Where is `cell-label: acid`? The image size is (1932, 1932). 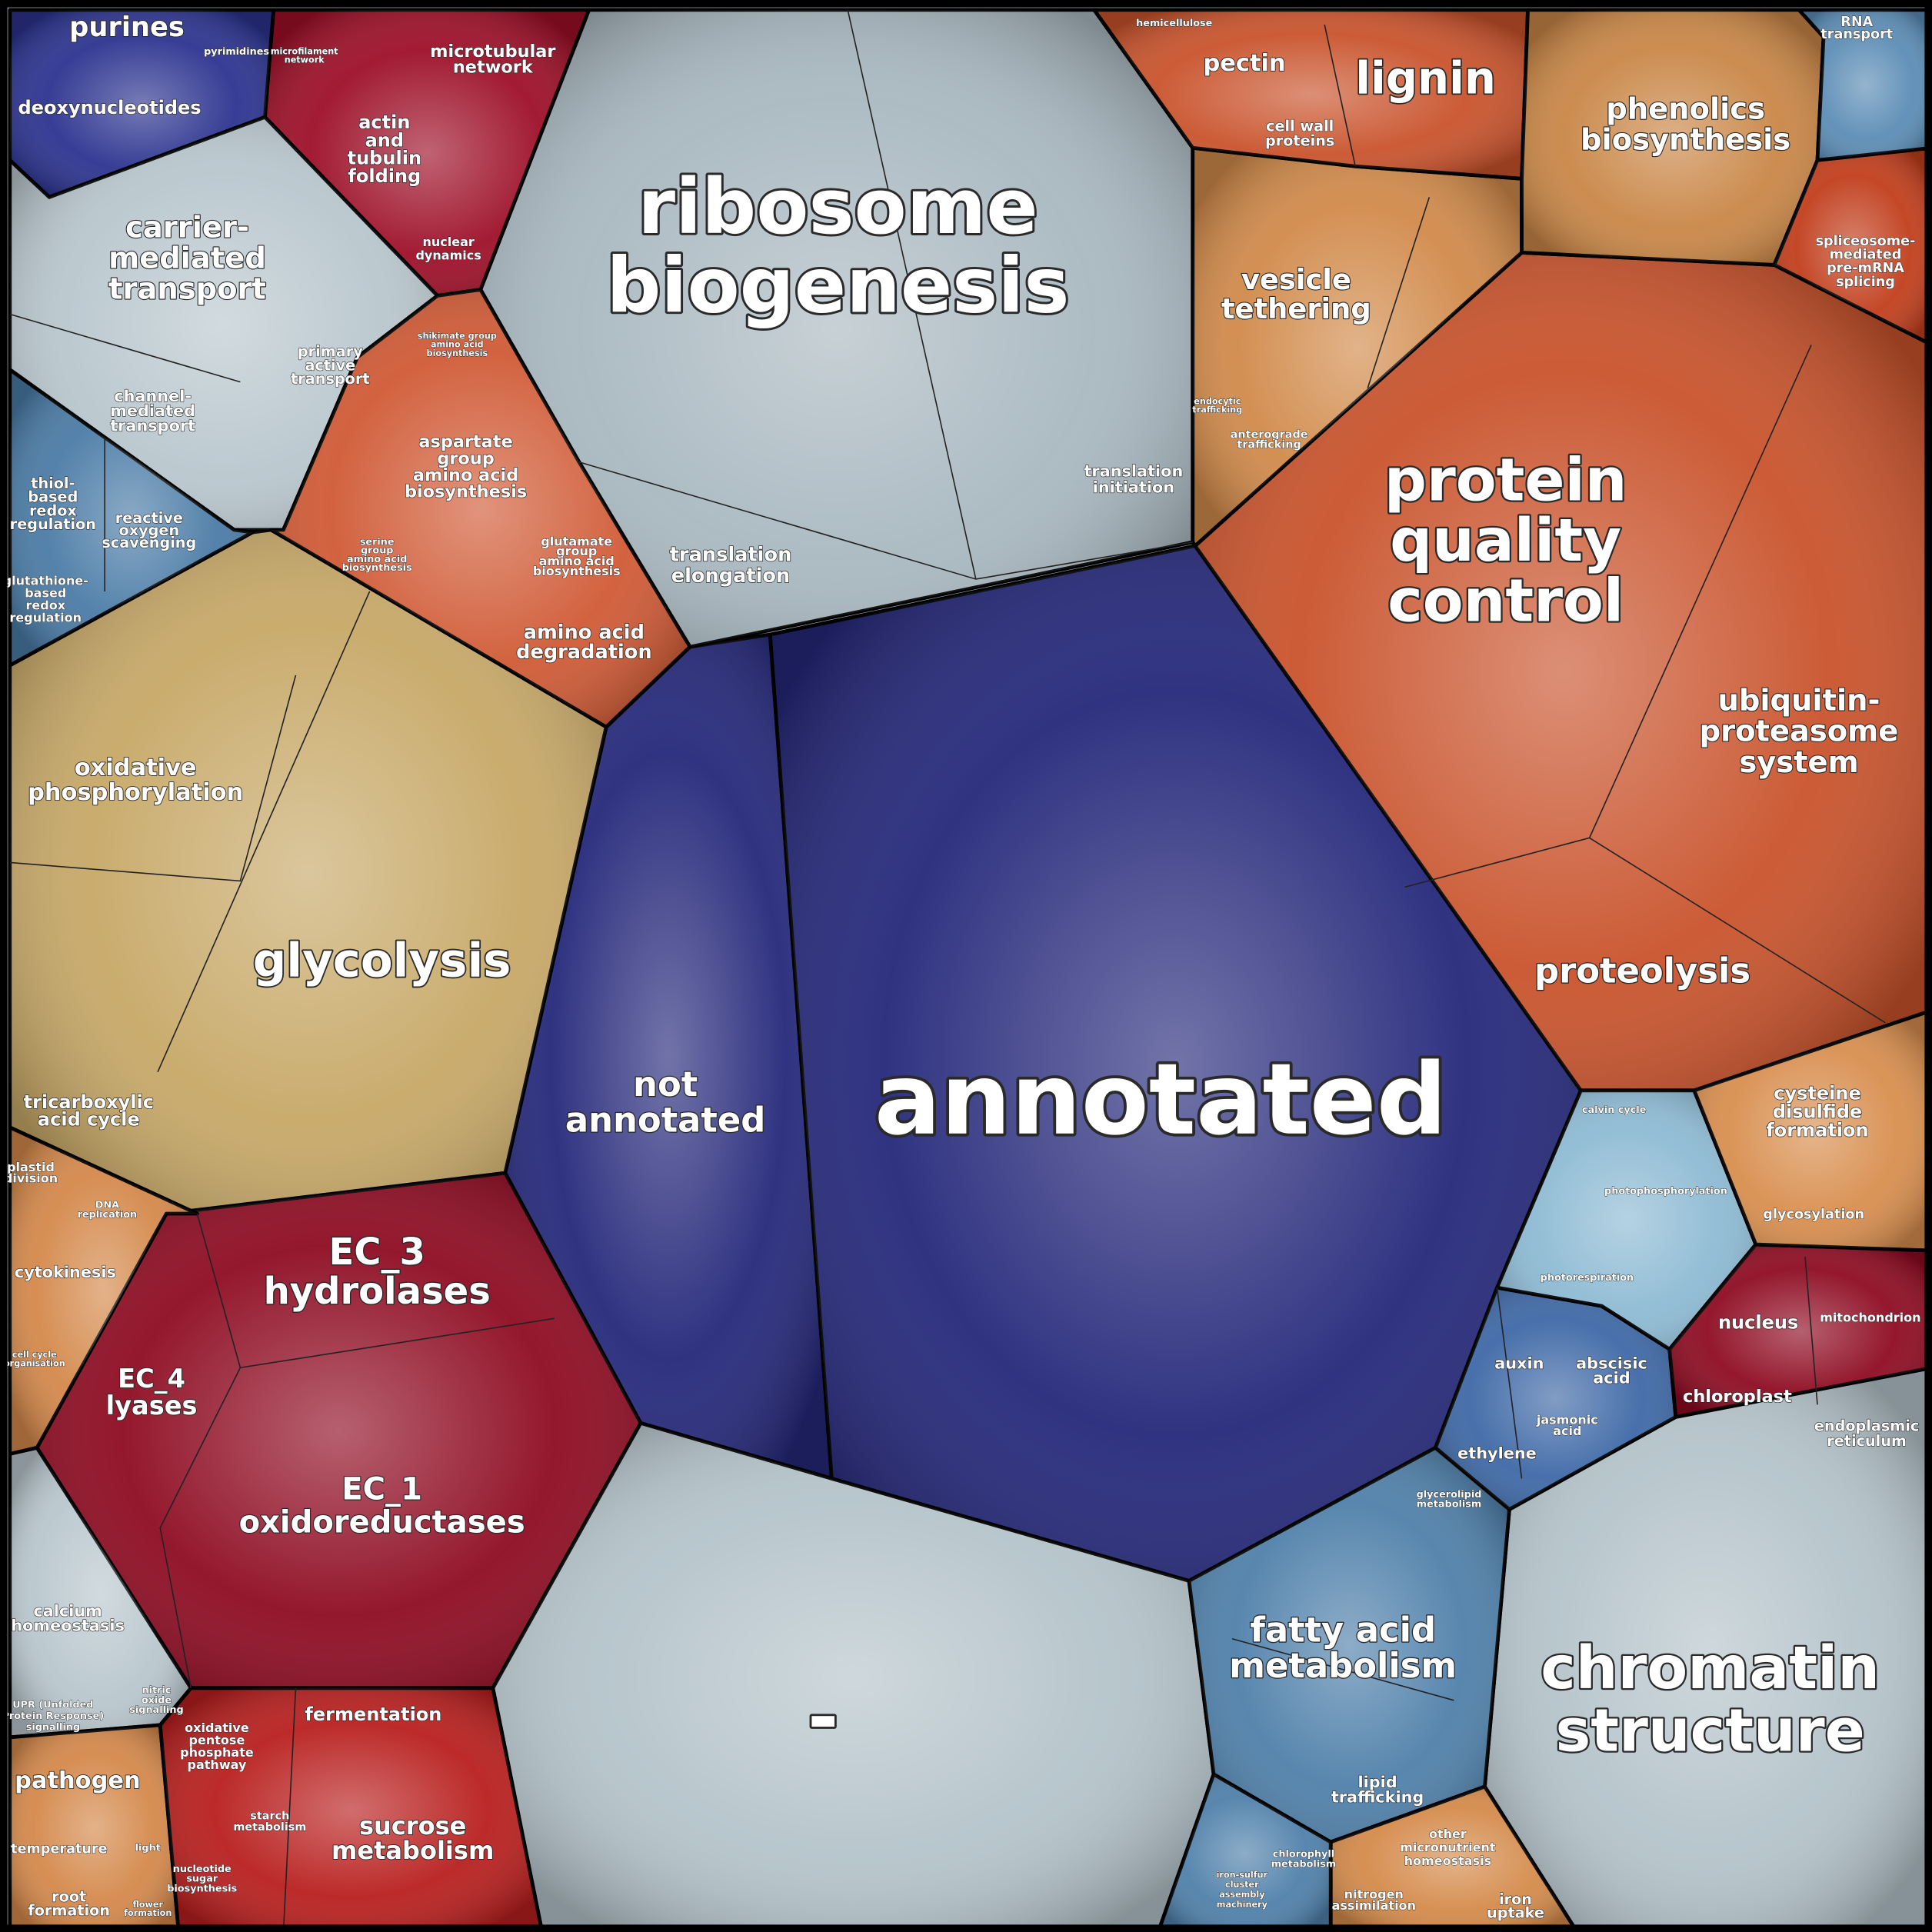
cell-label: acid is located at coordinates (1611, 1378).